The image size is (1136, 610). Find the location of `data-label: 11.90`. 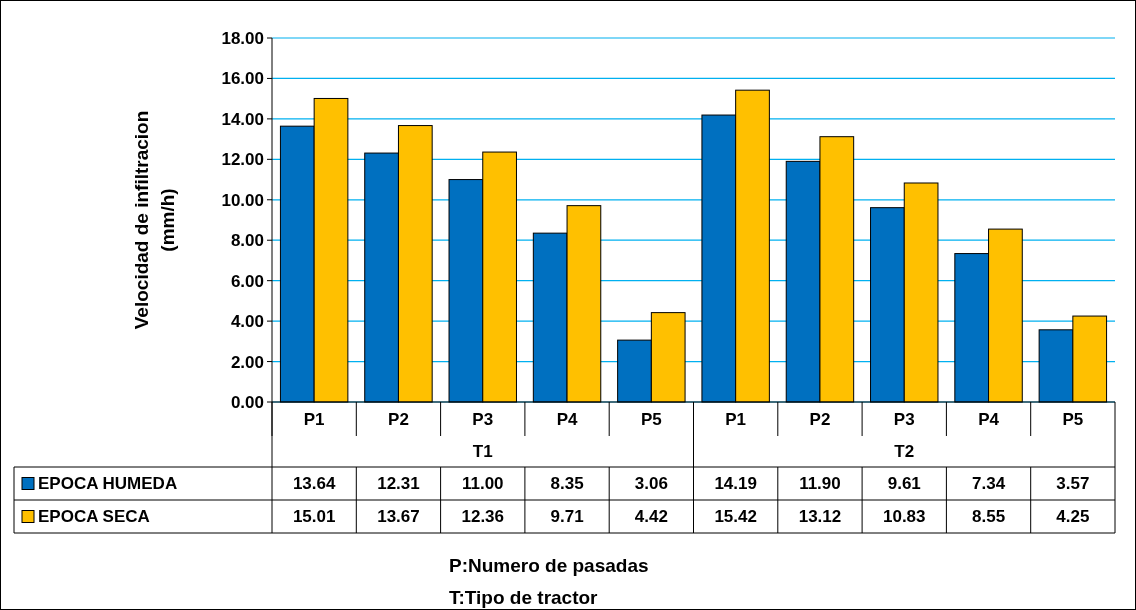

data-label: 11.90 is located at coordinates (820, 484).